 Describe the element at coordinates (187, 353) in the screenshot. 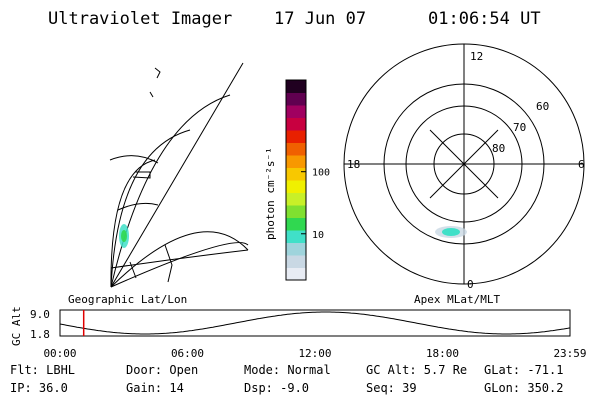

I see `orbit-xtick-label: 06:00` at that location.